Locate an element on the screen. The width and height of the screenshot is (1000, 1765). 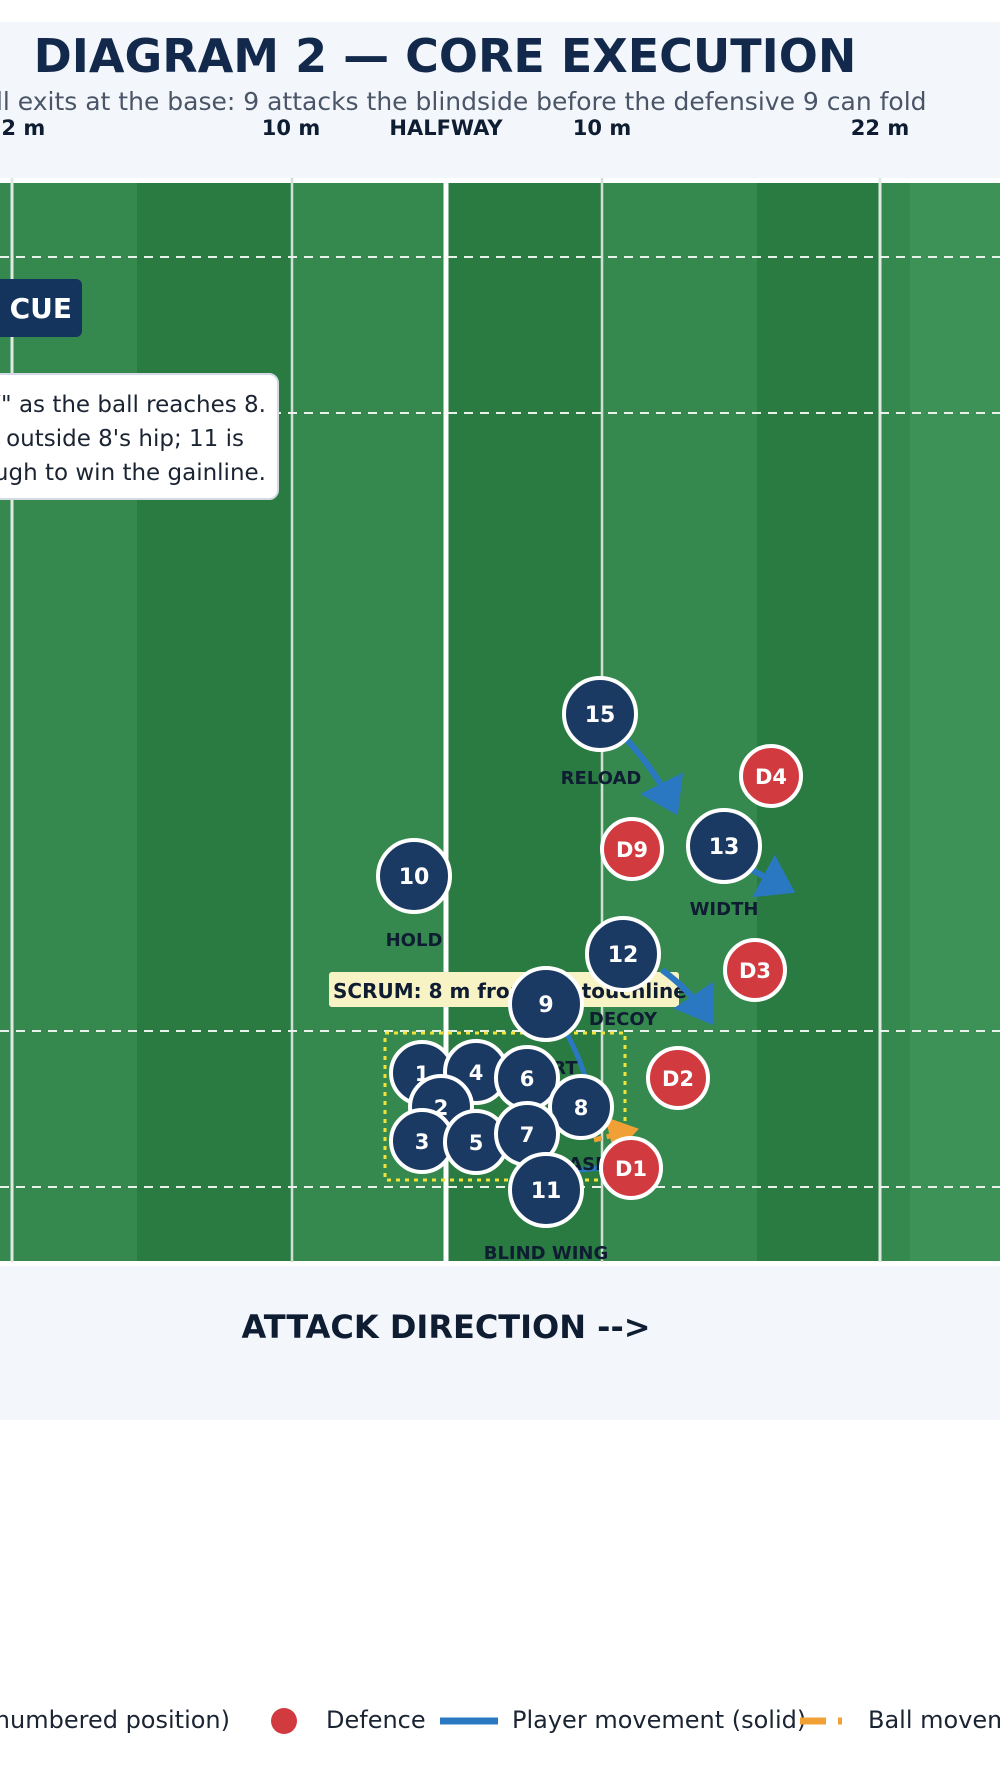
svg-text: 12 is located at coordinates (623, 955).